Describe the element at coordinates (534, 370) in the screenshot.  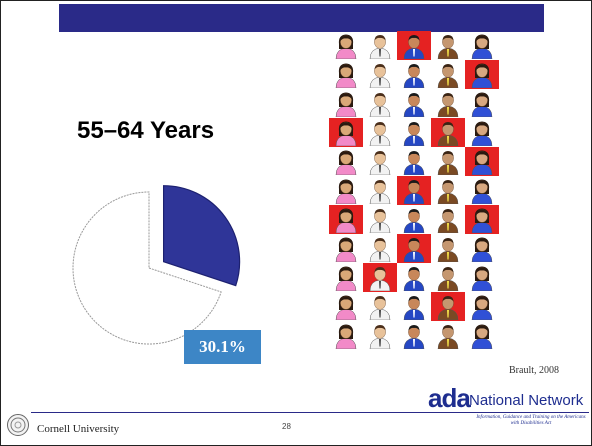
I see `source-citation: Brault, 2008` at that location.